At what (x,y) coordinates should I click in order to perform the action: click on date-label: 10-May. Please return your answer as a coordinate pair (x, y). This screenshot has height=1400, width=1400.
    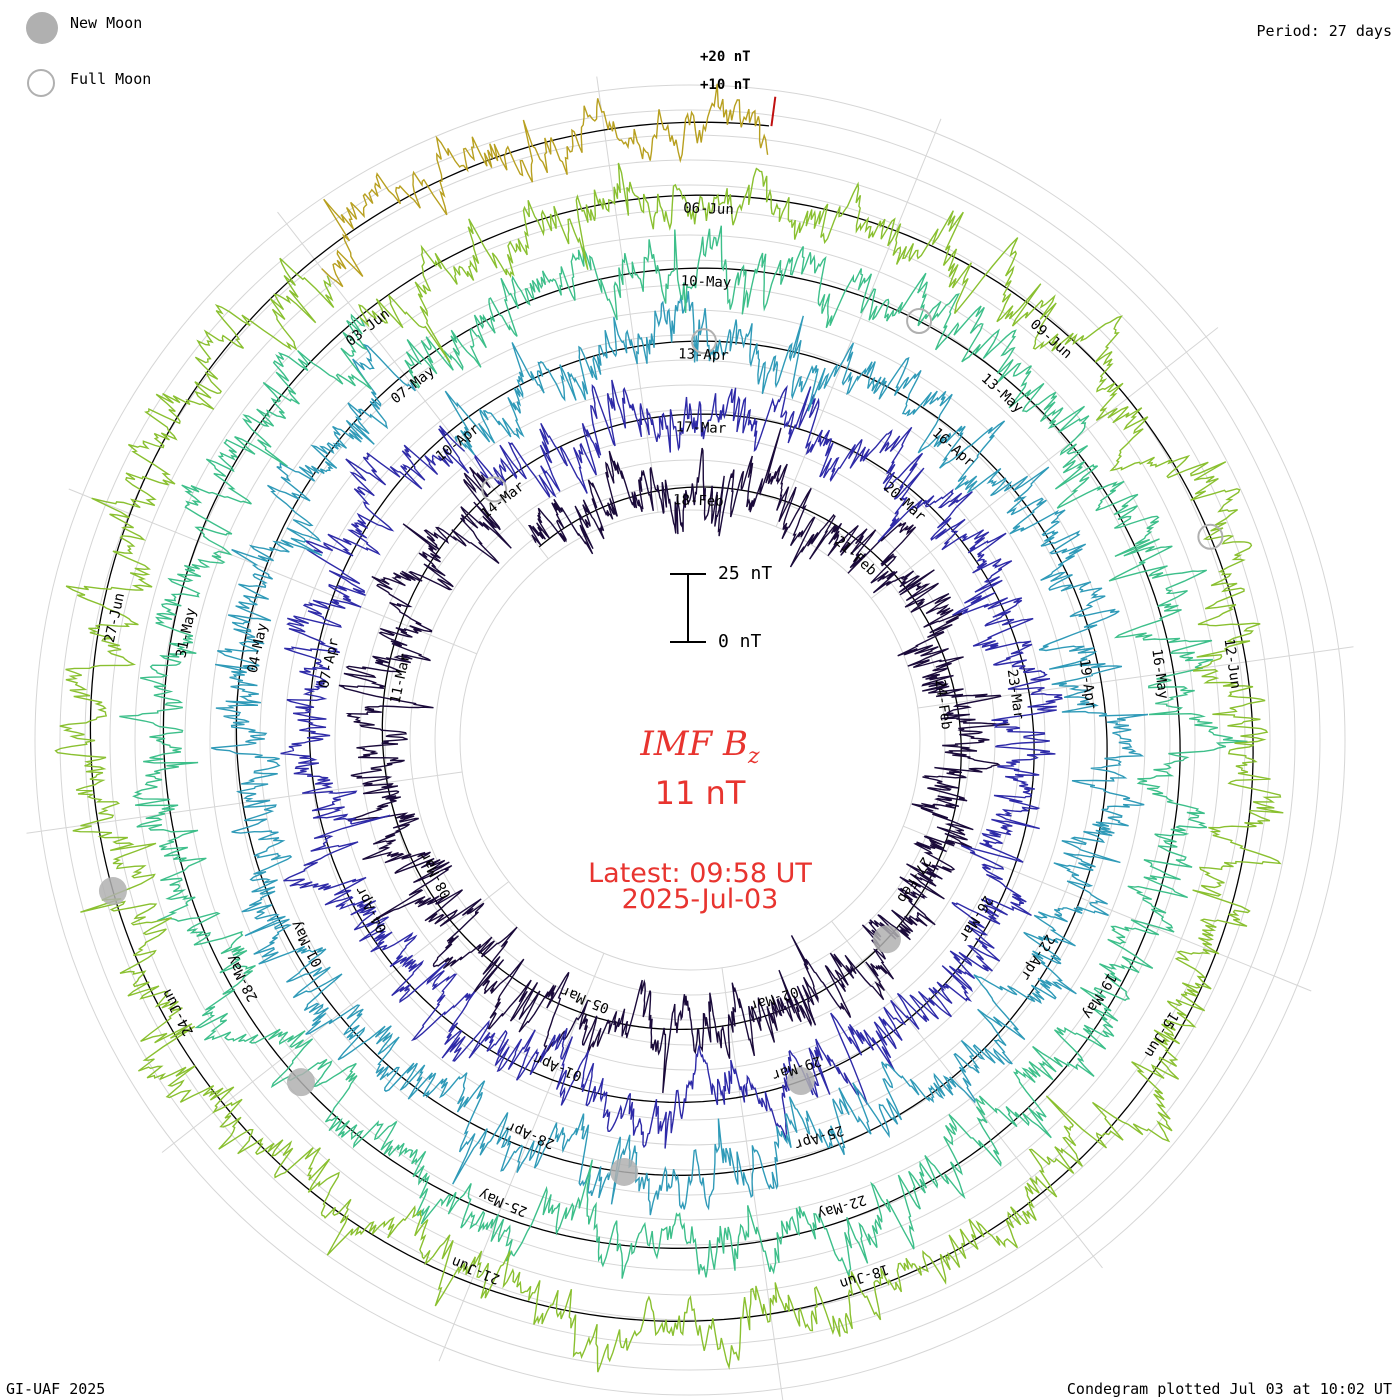
    Looking at the image, I should click on (705, 282).